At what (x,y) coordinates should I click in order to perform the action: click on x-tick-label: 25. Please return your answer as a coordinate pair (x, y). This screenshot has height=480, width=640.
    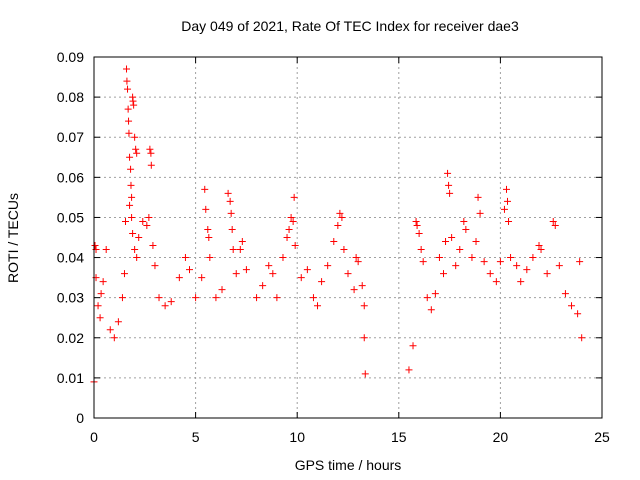
    Looking at the image, I should click on (602, 437).